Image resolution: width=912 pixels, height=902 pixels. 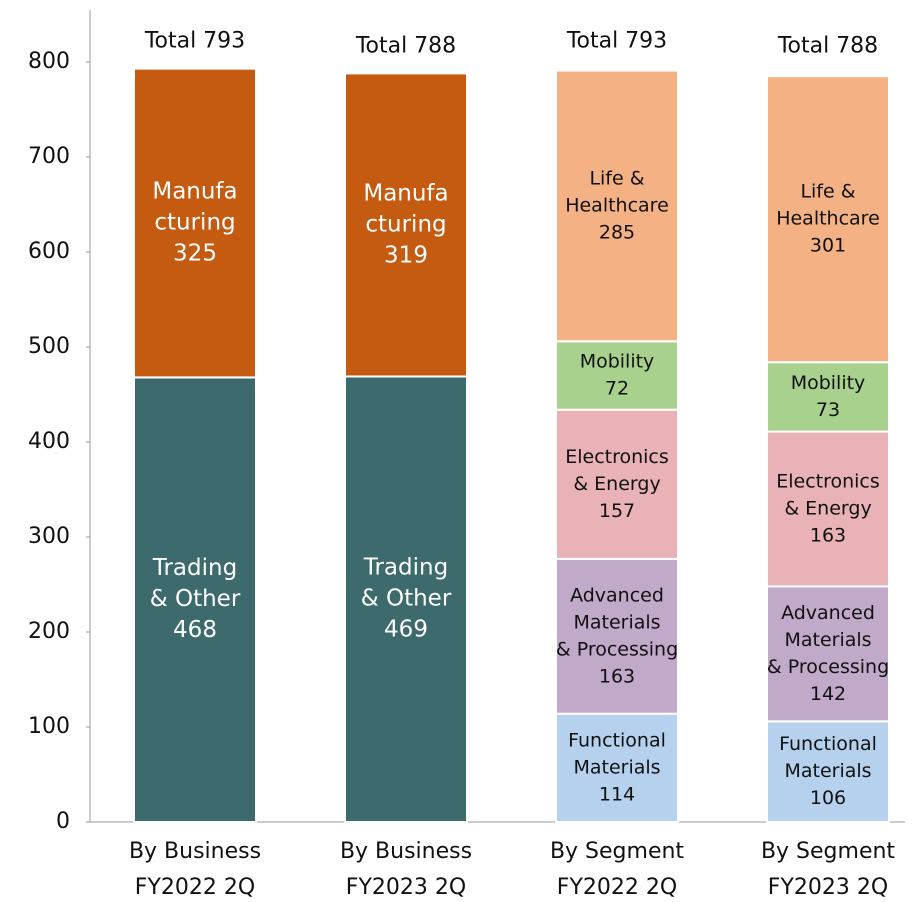 What do you see at coordinates (617, 389) in the screenshot?
I see `segment-value-label: 72` at bounding box center [617, 389].